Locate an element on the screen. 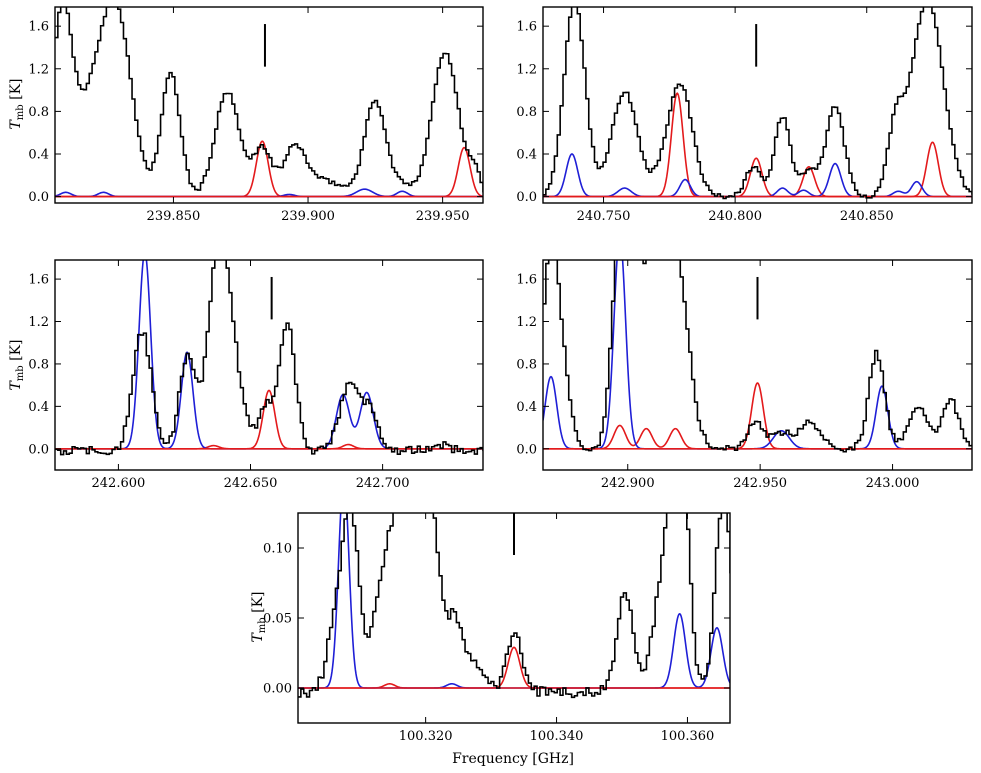  x-tick-label: 100.360 is located at coordinates (688, 736).